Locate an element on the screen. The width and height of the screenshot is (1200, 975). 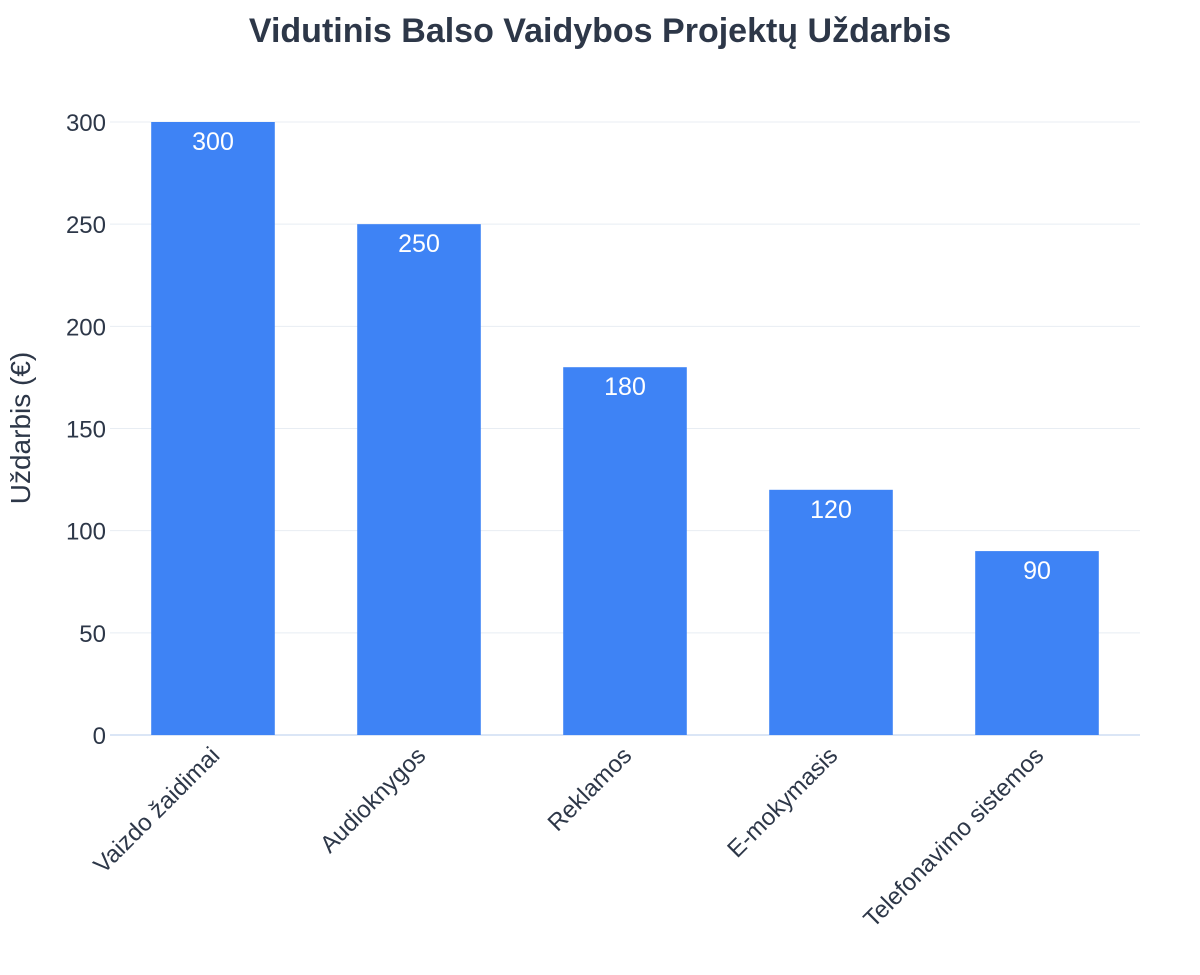
y-tick-label: 150 is located at coordinates (86, 430).